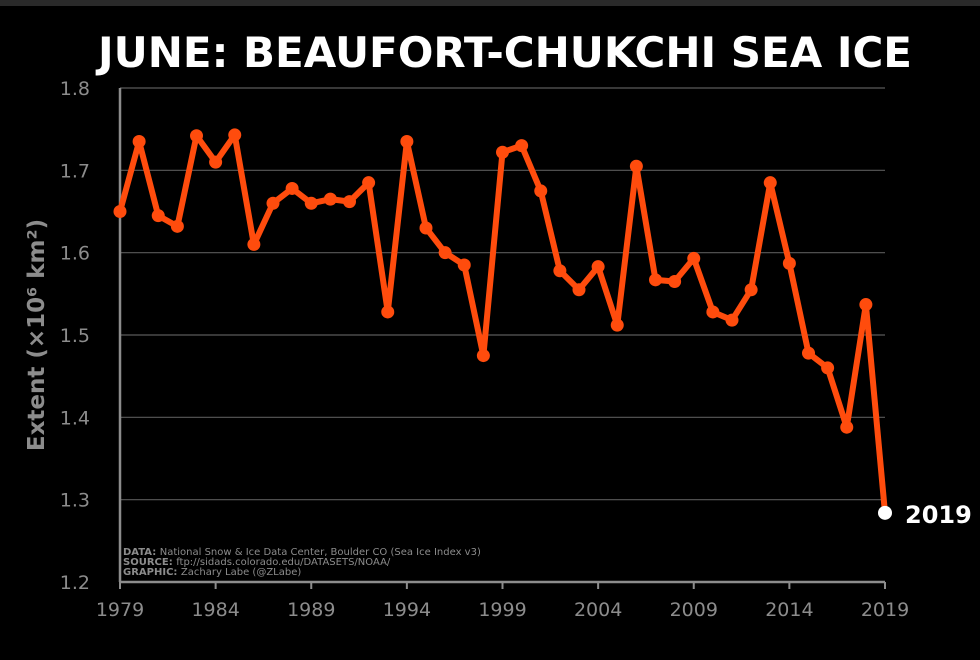 The image size is (980, 660). I want to click on y-tick-label: 1.4, so click(75, 418).